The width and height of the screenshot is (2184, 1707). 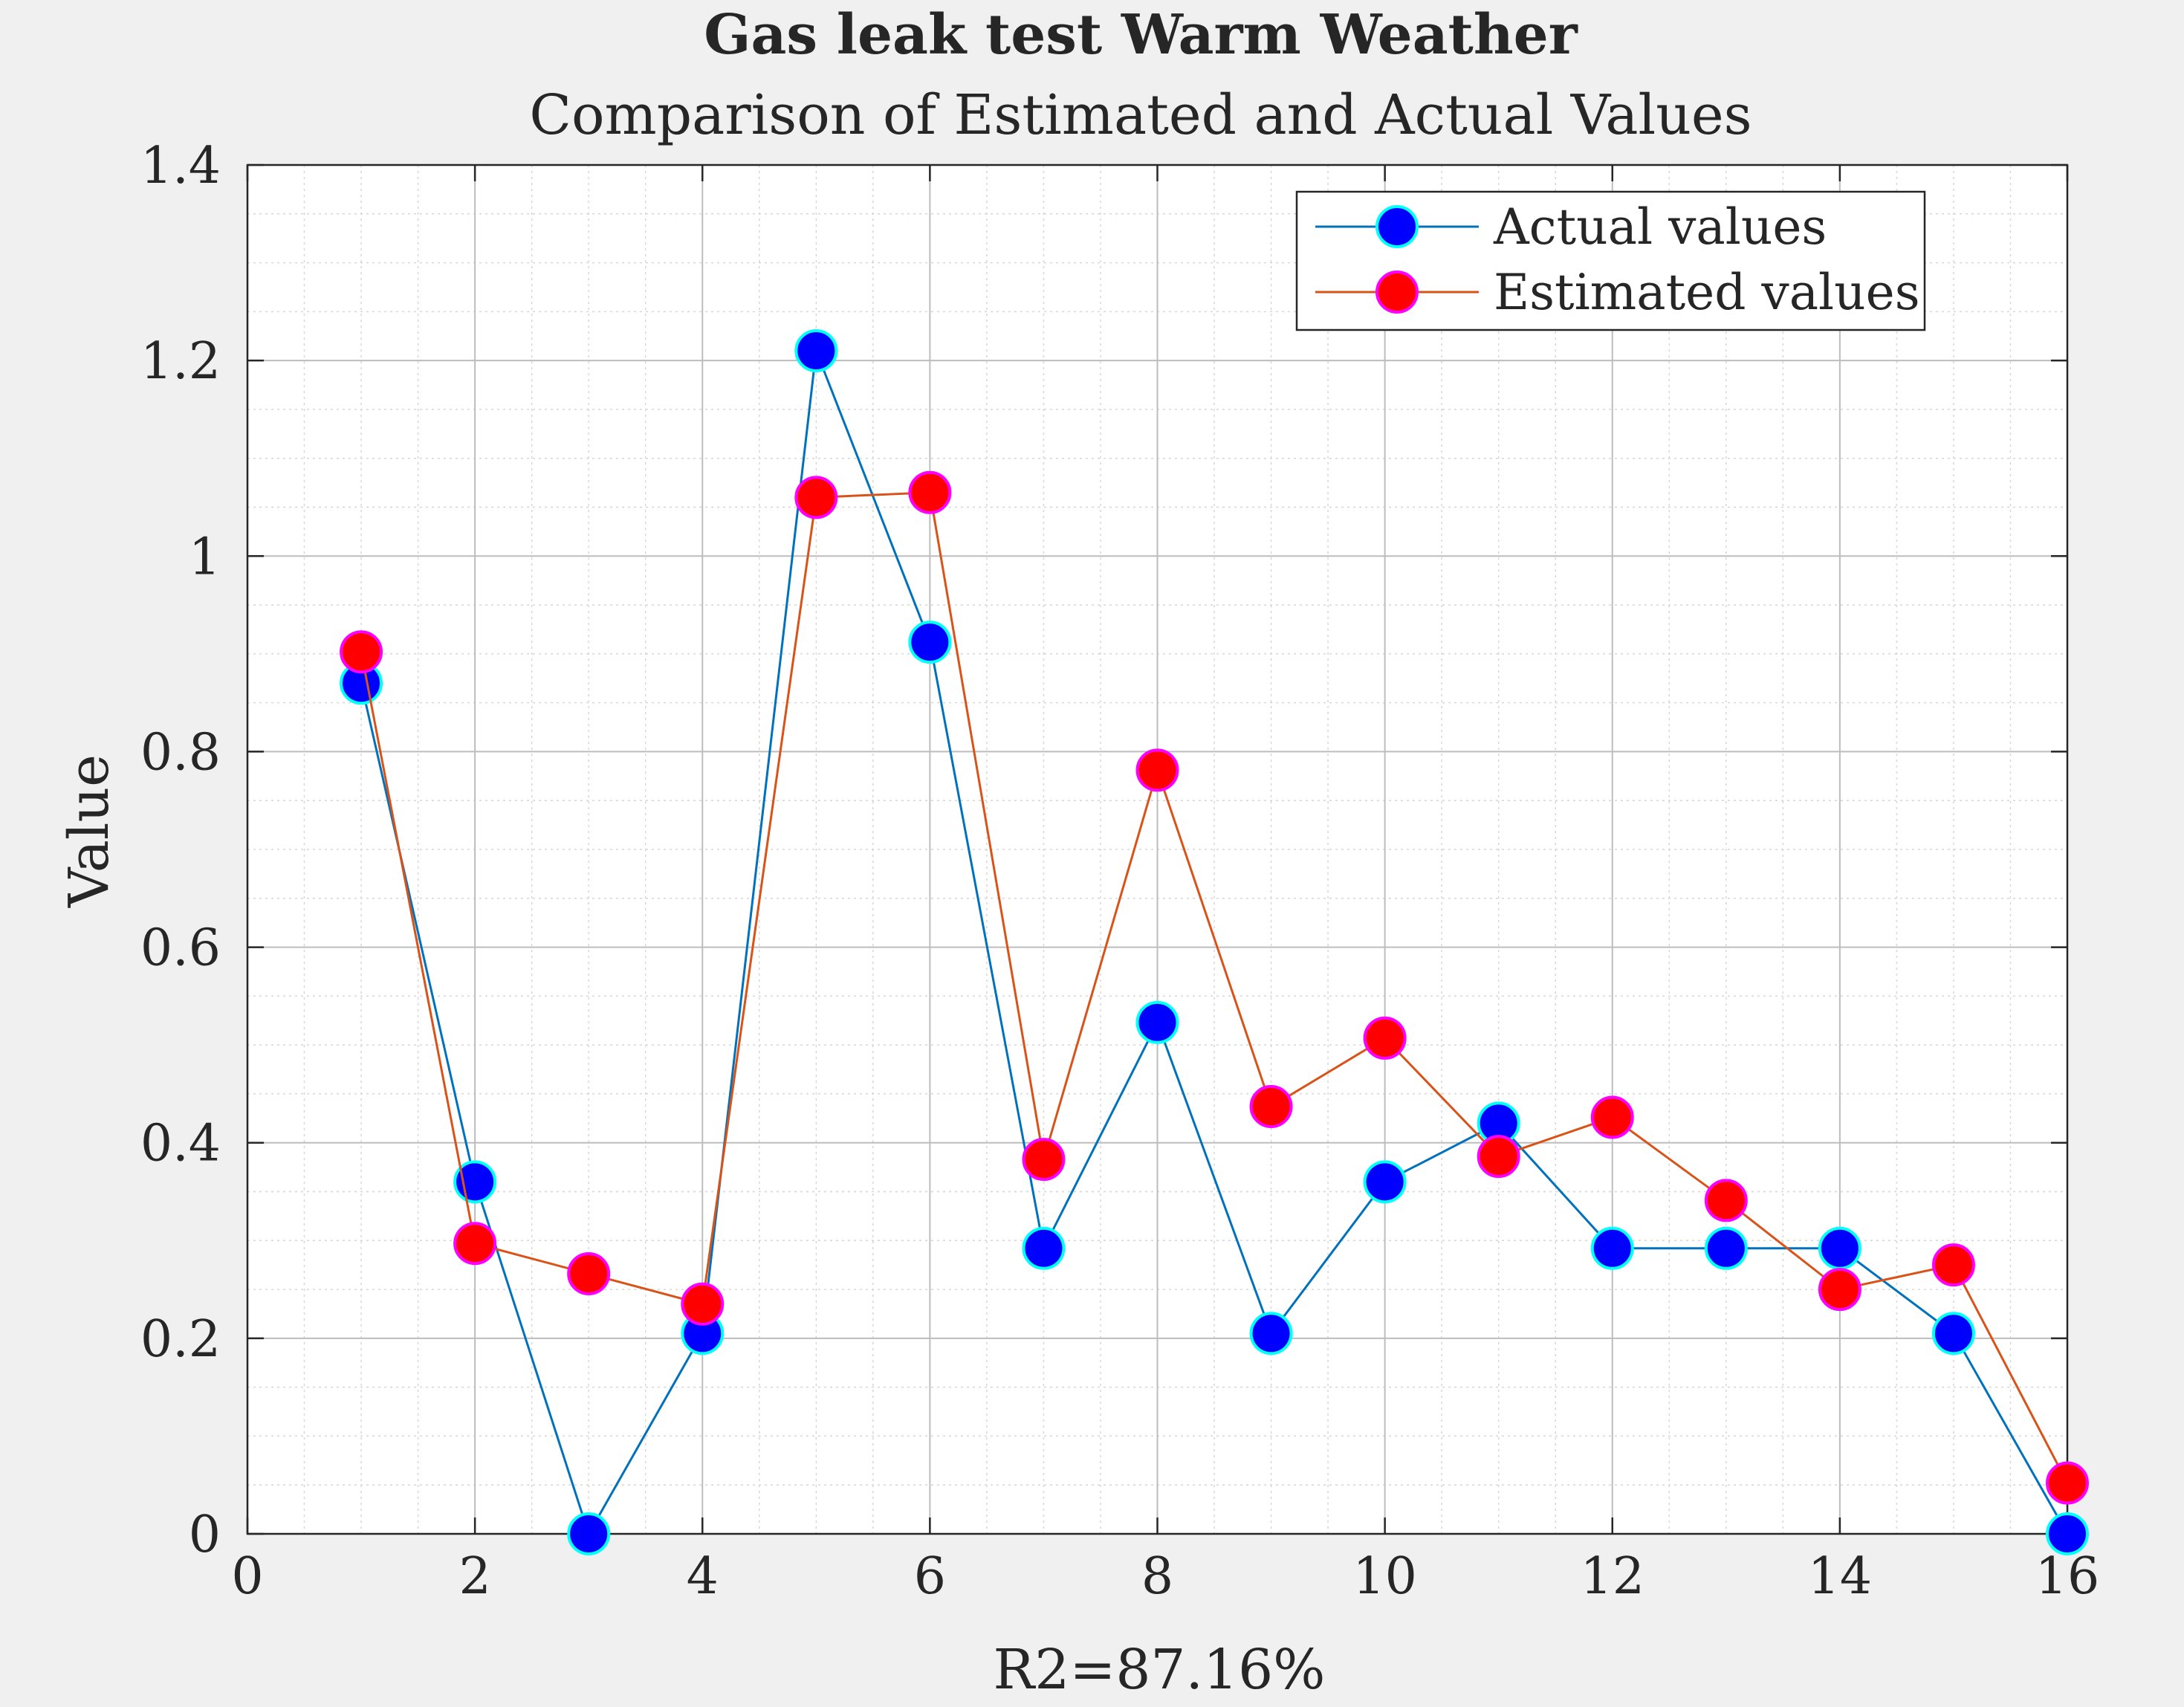 I want to click on legend-marker-actual, so click(x=1397, y=227).